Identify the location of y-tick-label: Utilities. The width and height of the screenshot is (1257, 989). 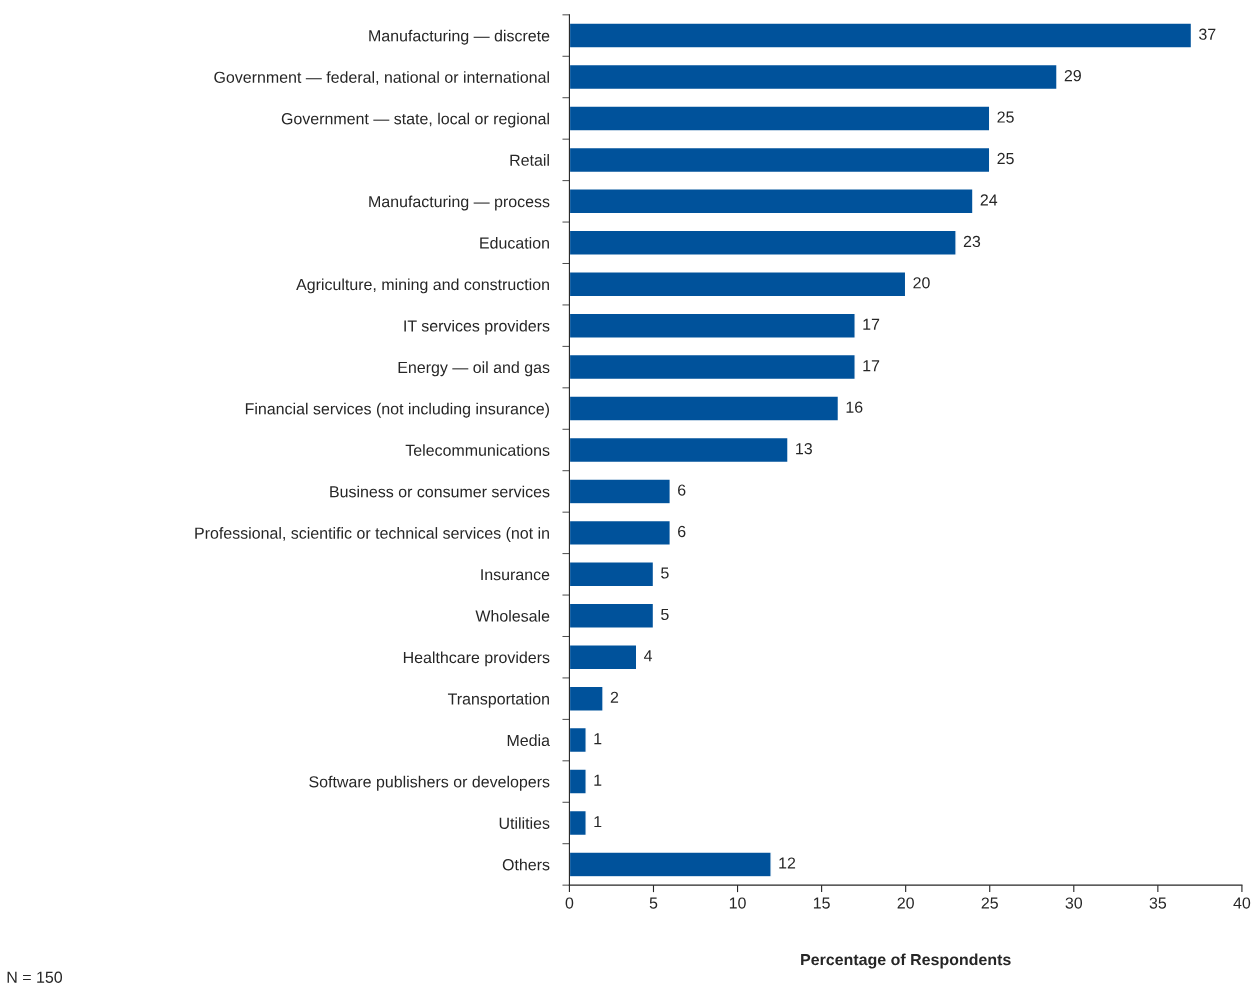
(524, 823).